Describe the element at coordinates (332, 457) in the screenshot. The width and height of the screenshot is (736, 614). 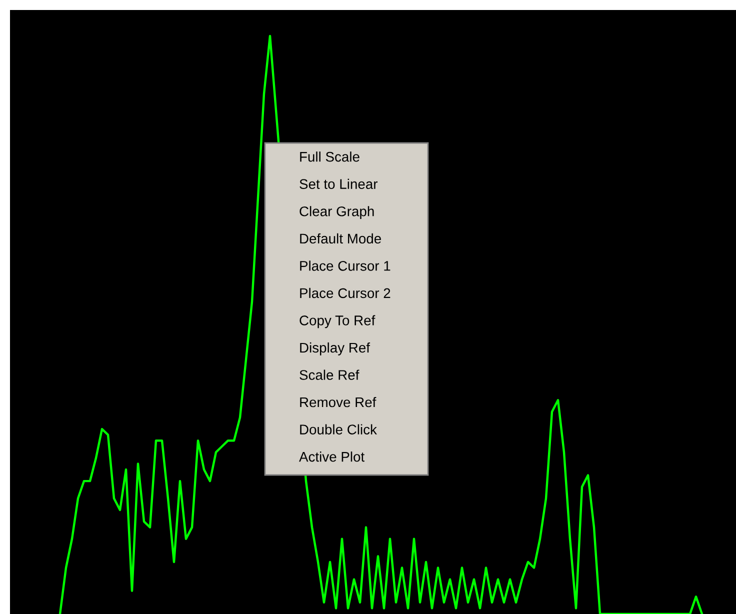
I see `annotation: Active Plot` at that location.